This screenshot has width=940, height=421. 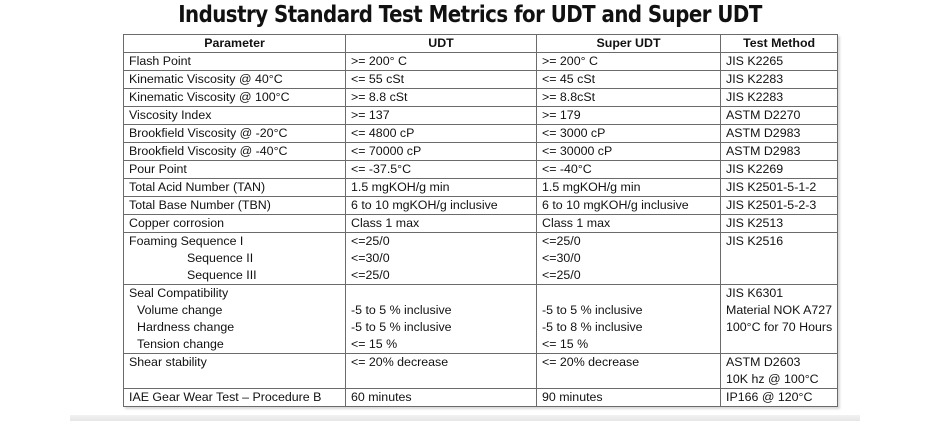 What do you see at coordinates (234, 205) in the screenshot?
I see `param-cell: Total Base Number (TBN)` at bounding box center [234, 205].